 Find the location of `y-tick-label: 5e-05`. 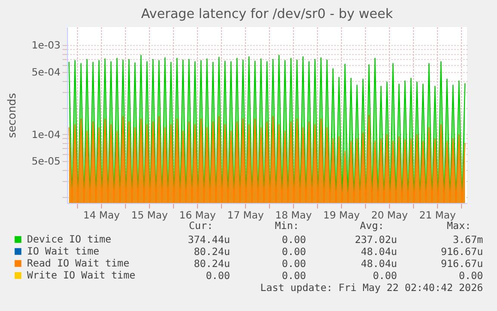

y-tick-label: 5e-05 is located at coordinates (46, 162).